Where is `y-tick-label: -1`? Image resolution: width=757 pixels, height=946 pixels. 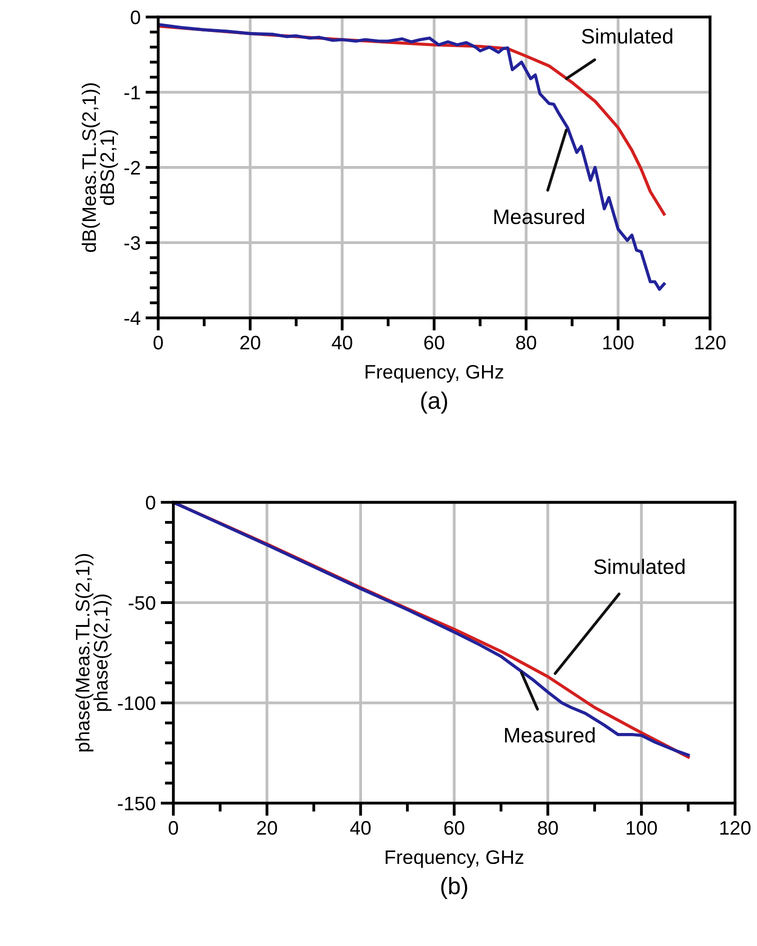
y-tick-label: -1 is located at coordinates (132, 93).